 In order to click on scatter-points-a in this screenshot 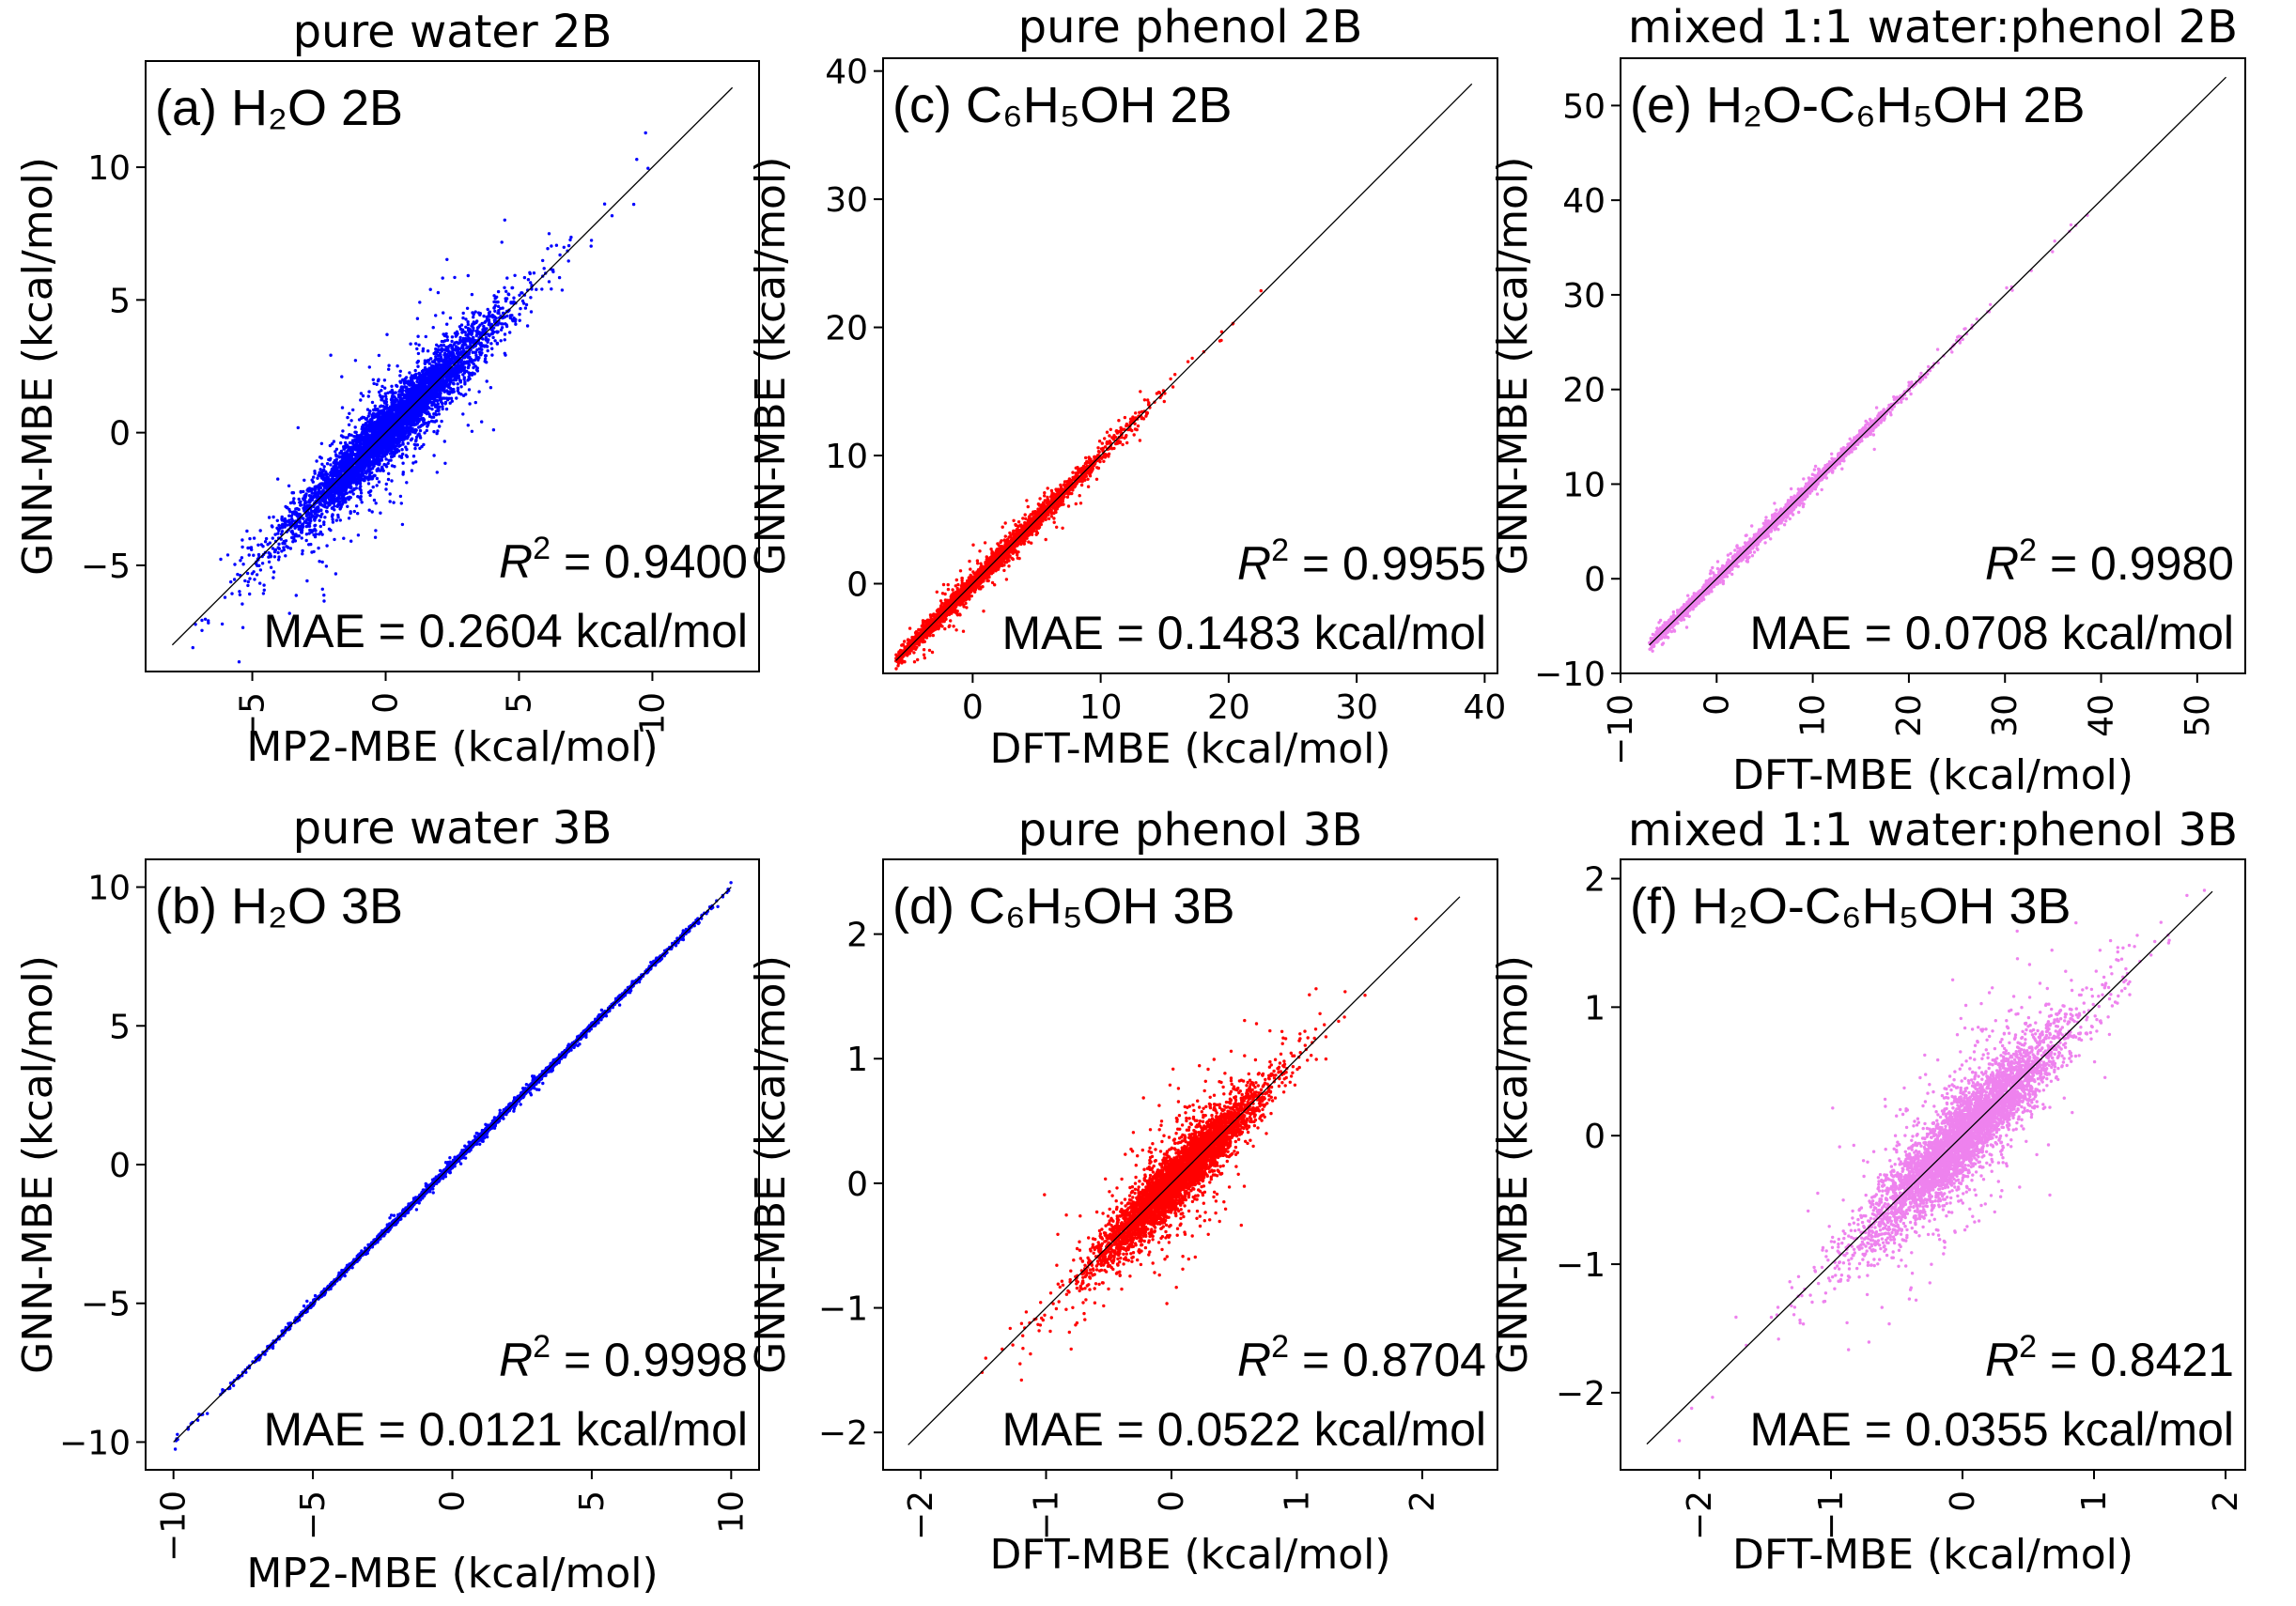, I will do `click(420, 397)`.